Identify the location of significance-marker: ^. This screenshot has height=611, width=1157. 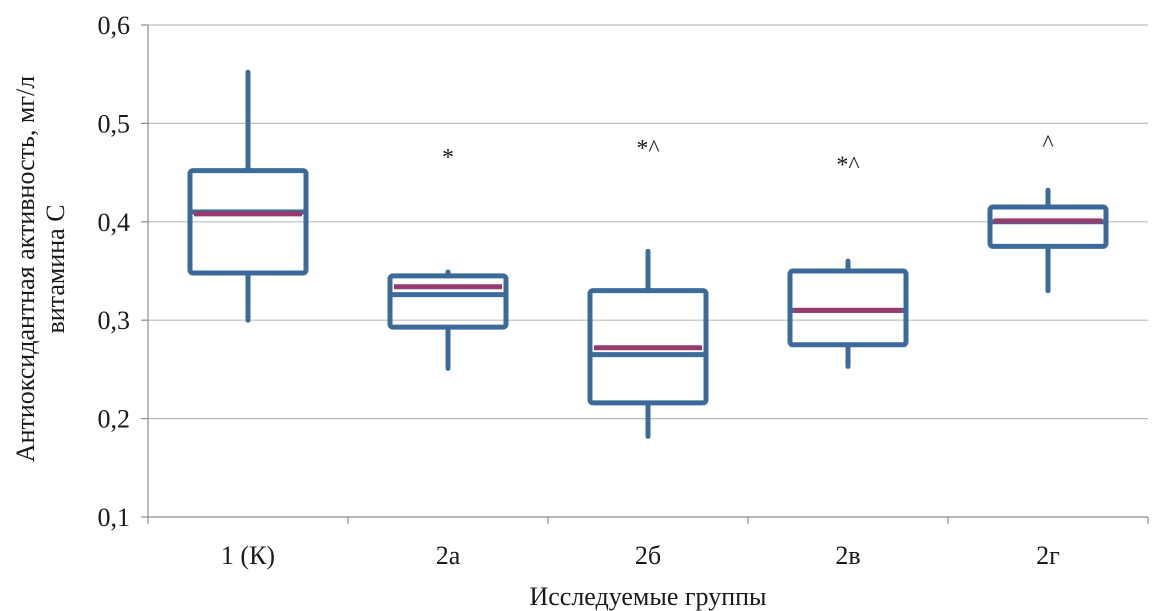
(1047, 144).